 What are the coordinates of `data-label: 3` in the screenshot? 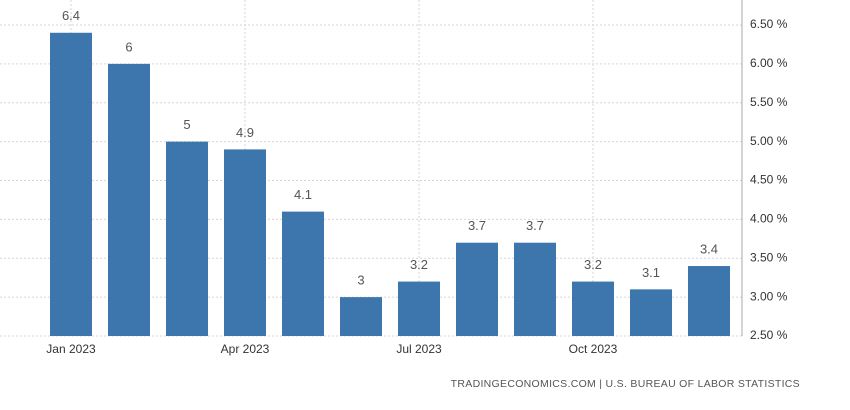 It's located at (360, 280).